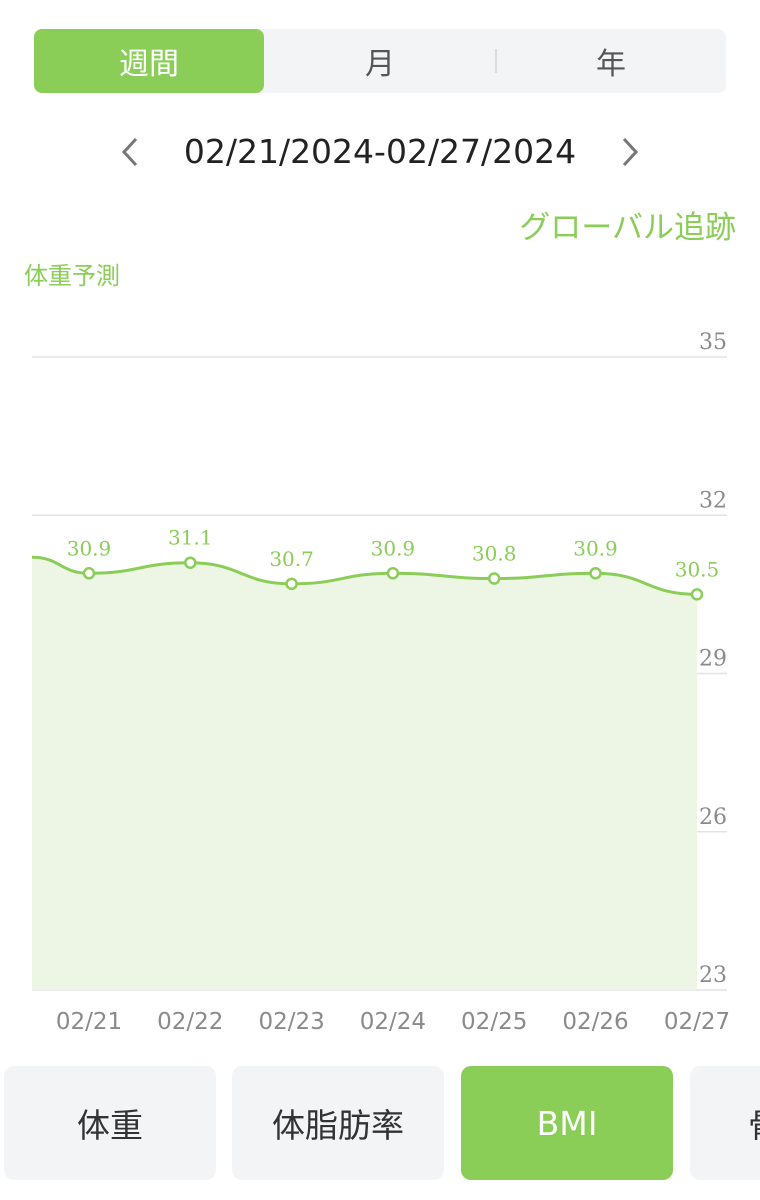 This screenshot has height=1200, width=760. What do you see at coordinates (190, 1022) in the screenshot?
I see `x-tick-label: 02/22` at bounding box center [190, 1022].